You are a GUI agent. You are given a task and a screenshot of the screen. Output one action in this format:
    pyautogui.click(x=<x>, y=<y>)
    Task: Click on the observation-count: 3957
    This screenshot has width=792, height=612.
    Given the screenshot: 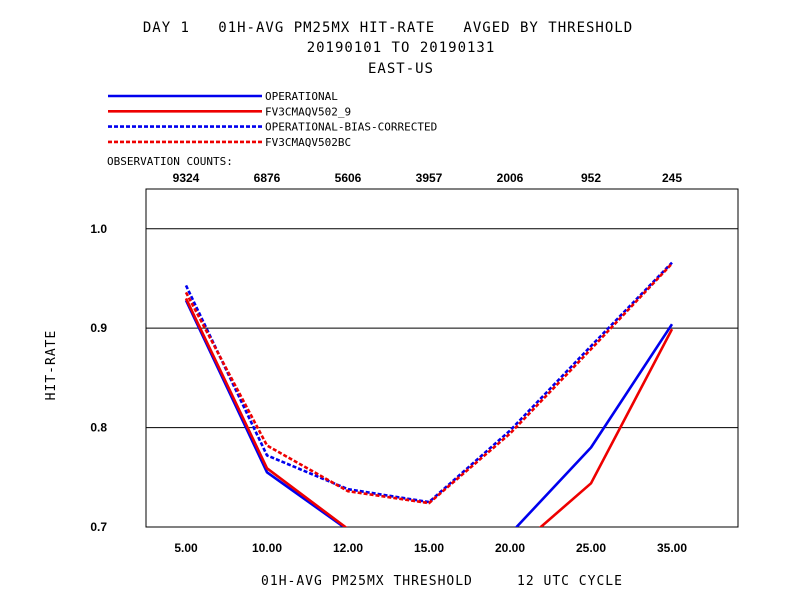 What is the action you would take?
    pyautogui.click(x=429, y=178)
    